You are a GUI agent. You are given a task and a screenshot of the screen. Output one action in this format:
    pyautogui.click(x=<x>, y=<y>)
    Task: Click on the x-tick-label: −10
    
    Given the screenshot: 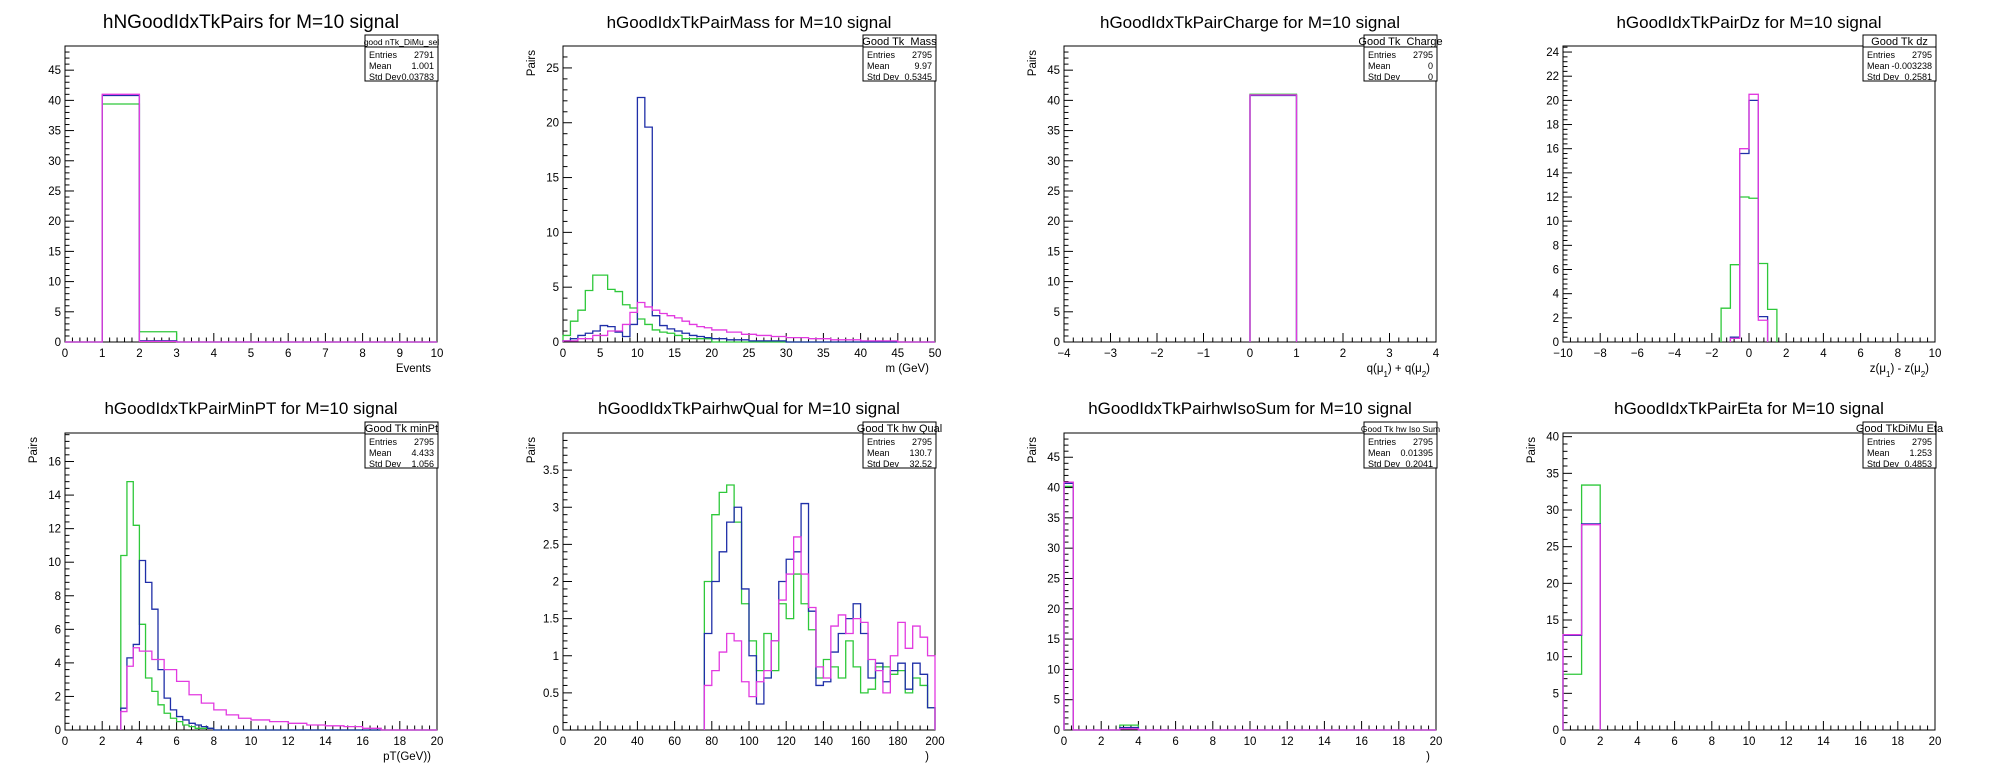 What is the action you would take?
    pyautogui.click(x=1563, y=354)
    